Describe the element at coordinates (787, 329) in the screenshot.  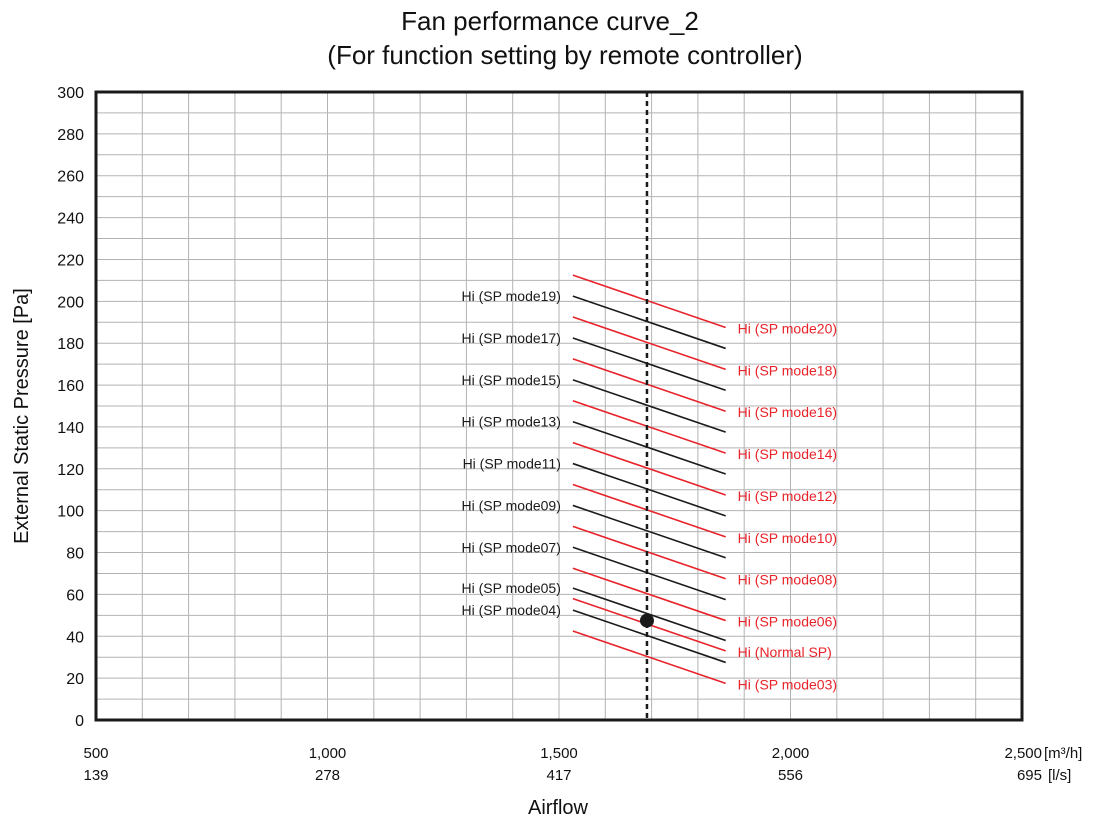
I see `series-label: Hi (SP mode20)` at that location.